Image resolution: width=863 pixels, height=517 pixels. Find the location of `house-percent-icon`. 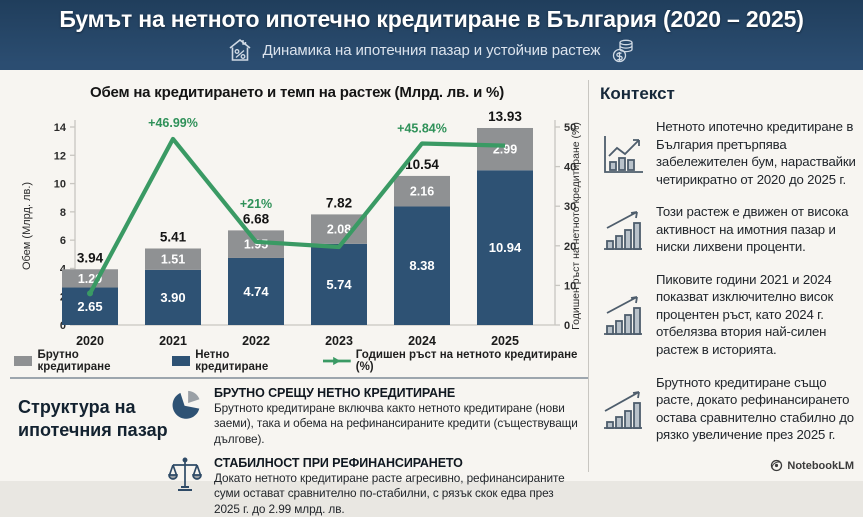

house-percent-icon is located at coordinates (240, 50).